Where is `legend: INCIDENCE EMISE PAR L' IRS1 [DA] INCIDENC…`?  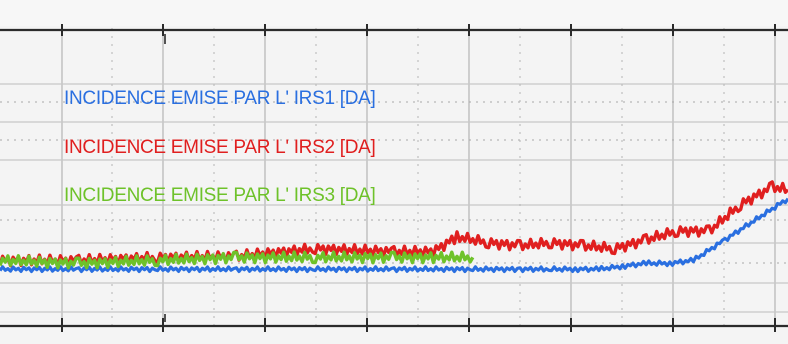
legend: INCIDENCE EMISE PAR L' IRS1 [DA] INCIDENC… is located at coordinates (220, 147).